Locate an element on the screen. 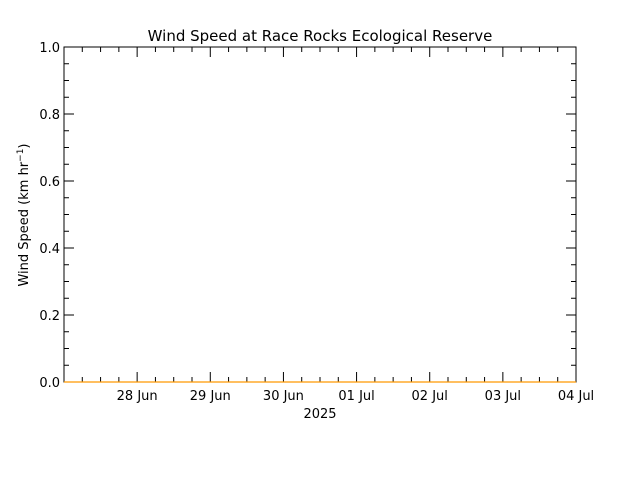 This screenshot has width=640, height=480. y-axis-label-exponent: −1 is located at coordinates (21, 155).